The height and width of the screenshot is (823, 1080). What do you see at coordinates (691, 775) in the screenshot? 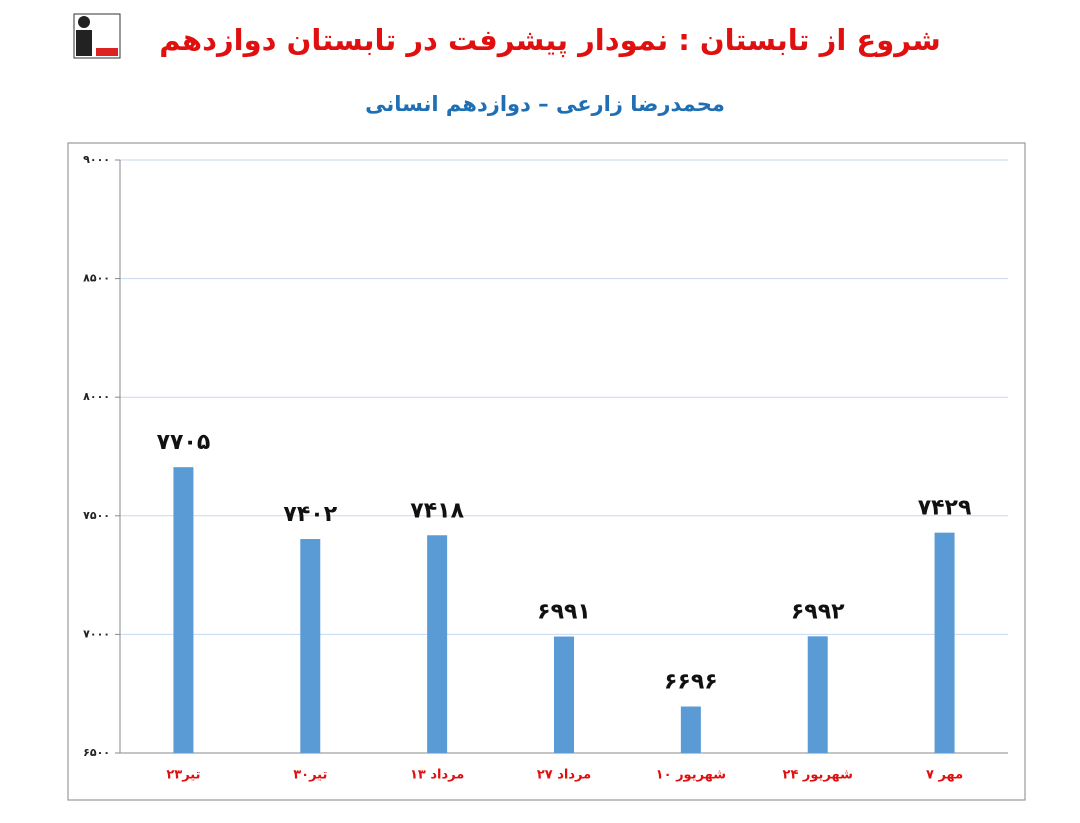
I see `x-tick-label: ۱۰ شهریور` at bounding box center [691, 775].